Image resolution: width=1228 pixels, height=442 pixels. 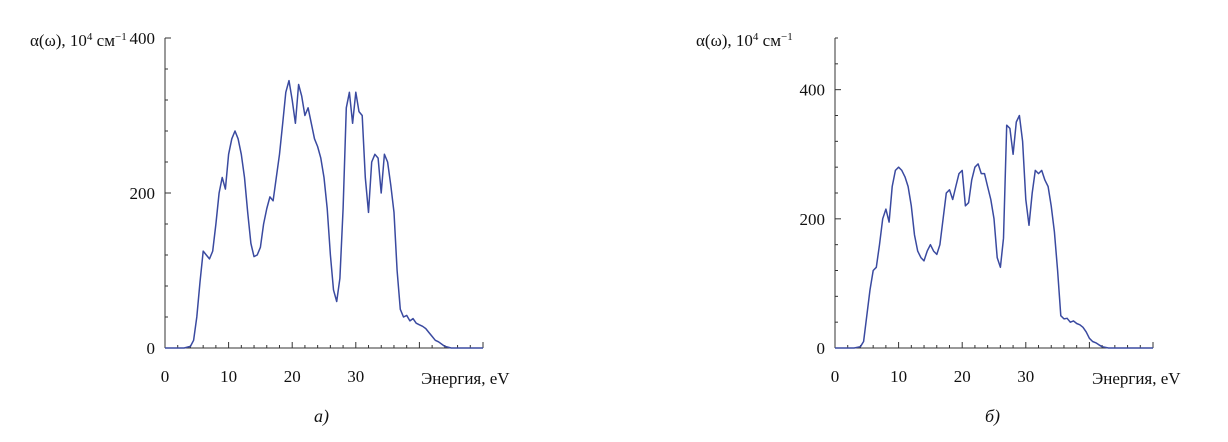 I want to click on y-axis-label-unit: см, so click(x=103, y=40).